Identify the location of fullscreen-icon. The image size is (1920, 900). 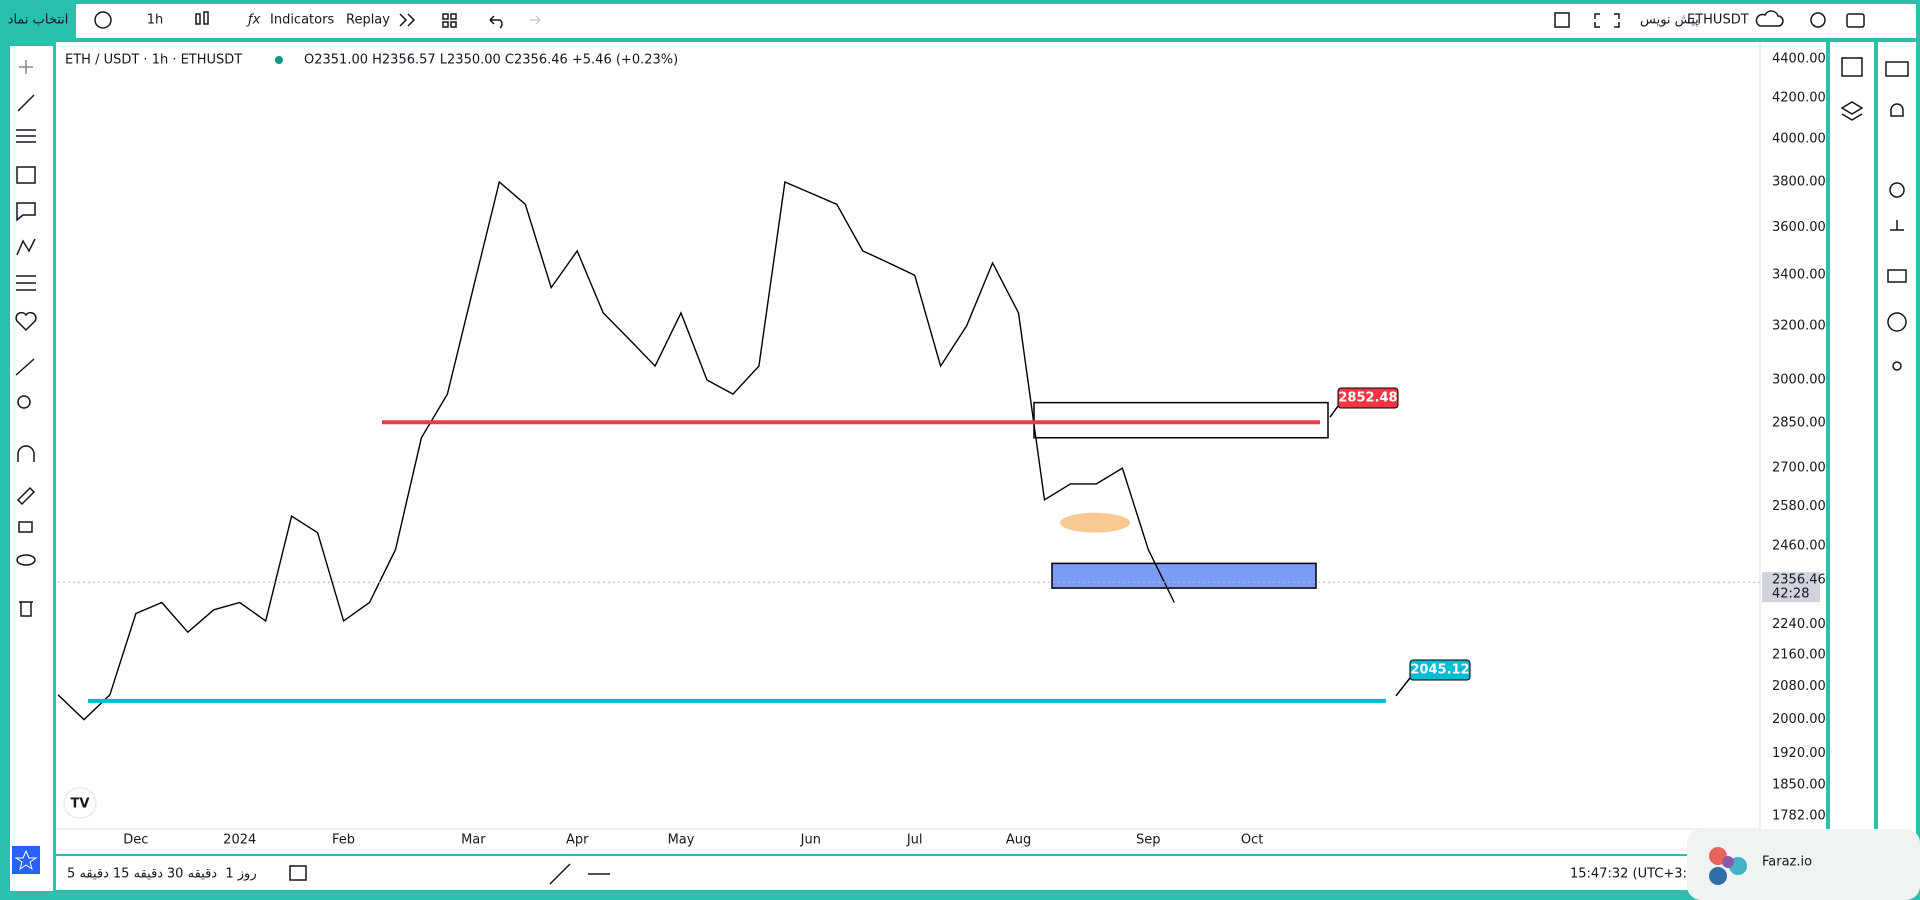
(1607, 20).